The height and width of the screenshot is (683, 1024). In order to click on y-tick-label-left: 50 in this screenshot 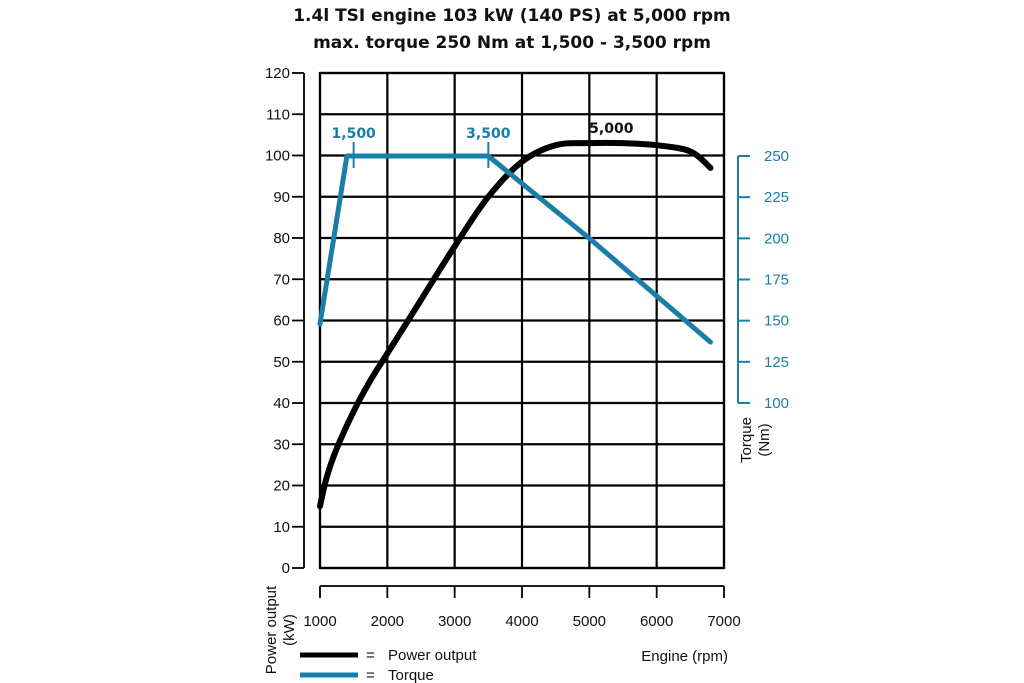, I will do `click(281, 362)`.